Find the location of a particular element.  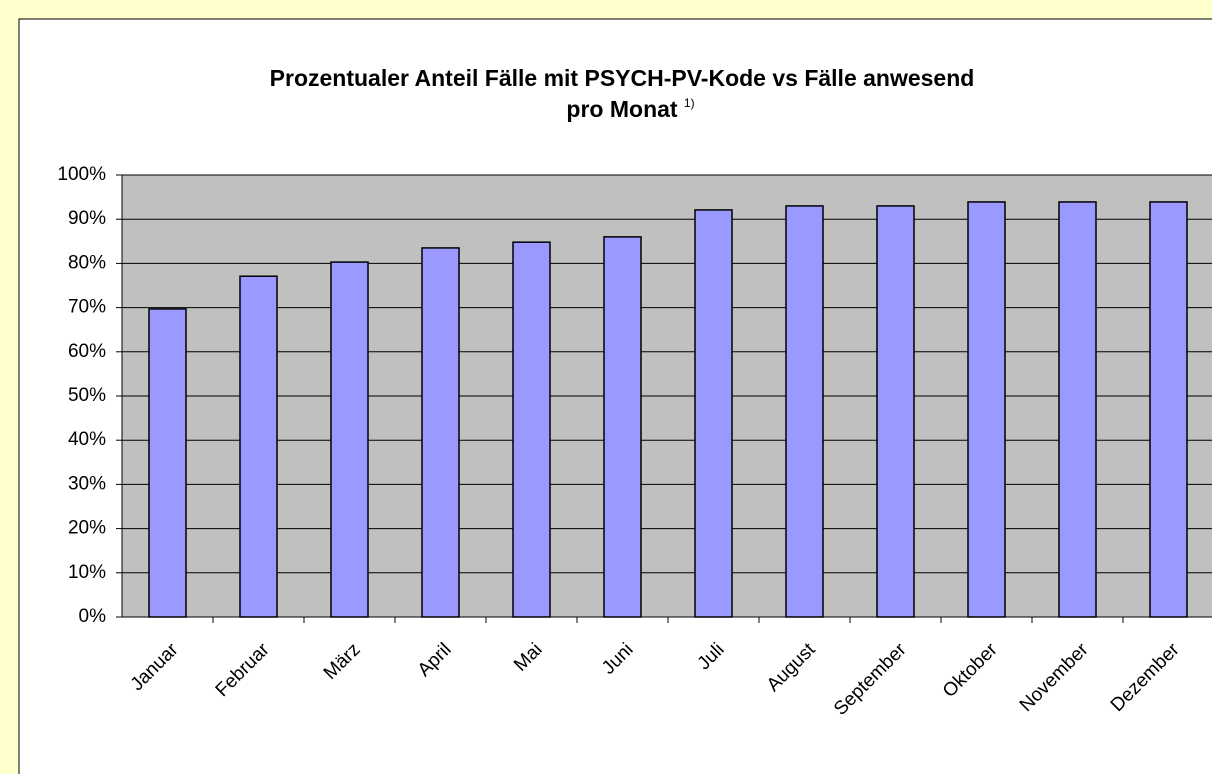

y-tick-label: 80% is located at coordinates (87, 262).